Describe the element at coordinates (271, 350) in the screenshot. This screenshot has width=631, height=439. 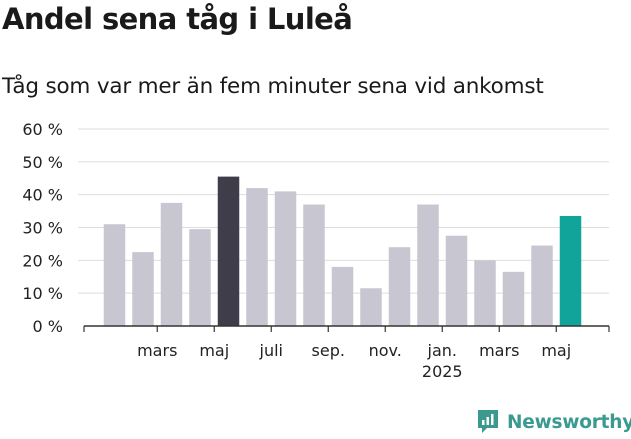
I see `x-tick-label: juli` at that location.